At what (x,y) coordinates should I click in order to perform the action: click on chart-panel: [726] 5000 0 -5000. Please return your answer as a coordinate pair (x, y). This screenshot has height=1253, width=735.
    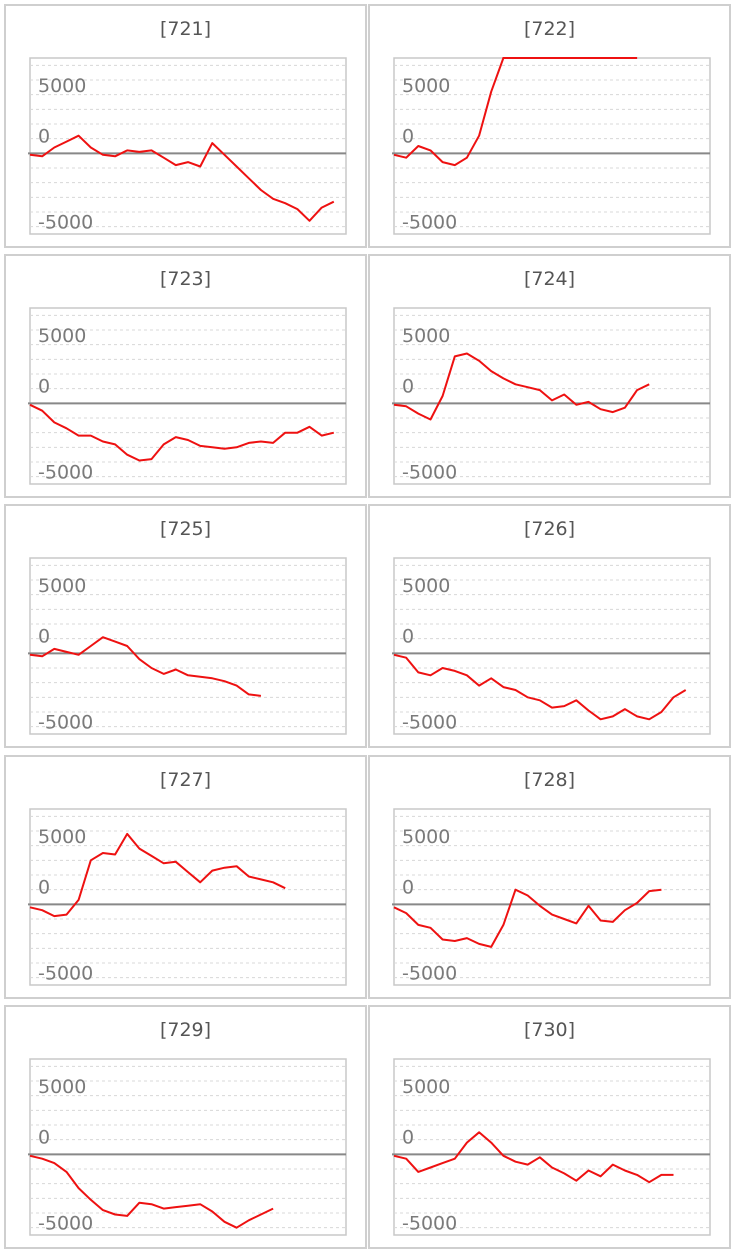
    Looking at the image, I should click on (549, 626).